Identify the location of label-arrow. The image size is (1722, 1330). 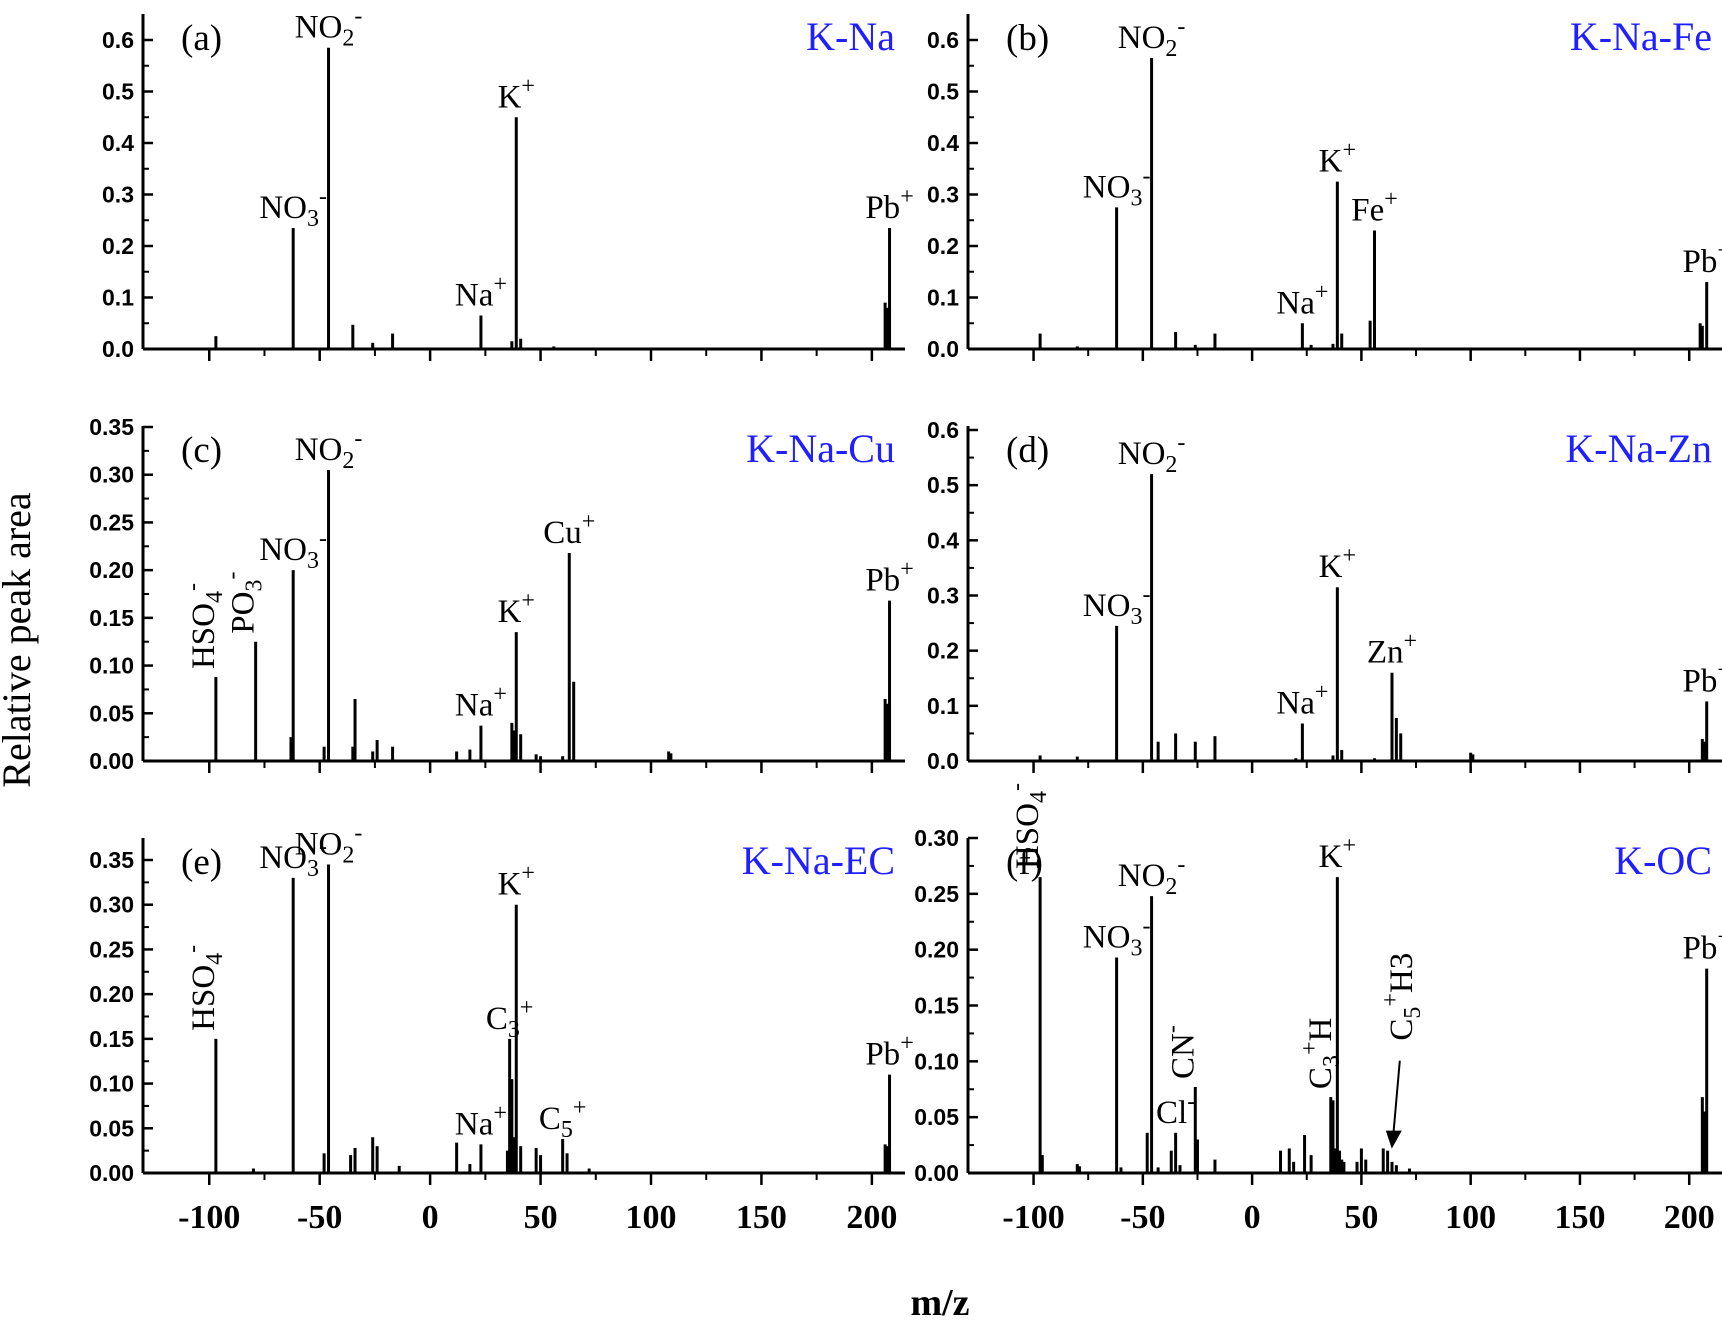
(1396, 1100).